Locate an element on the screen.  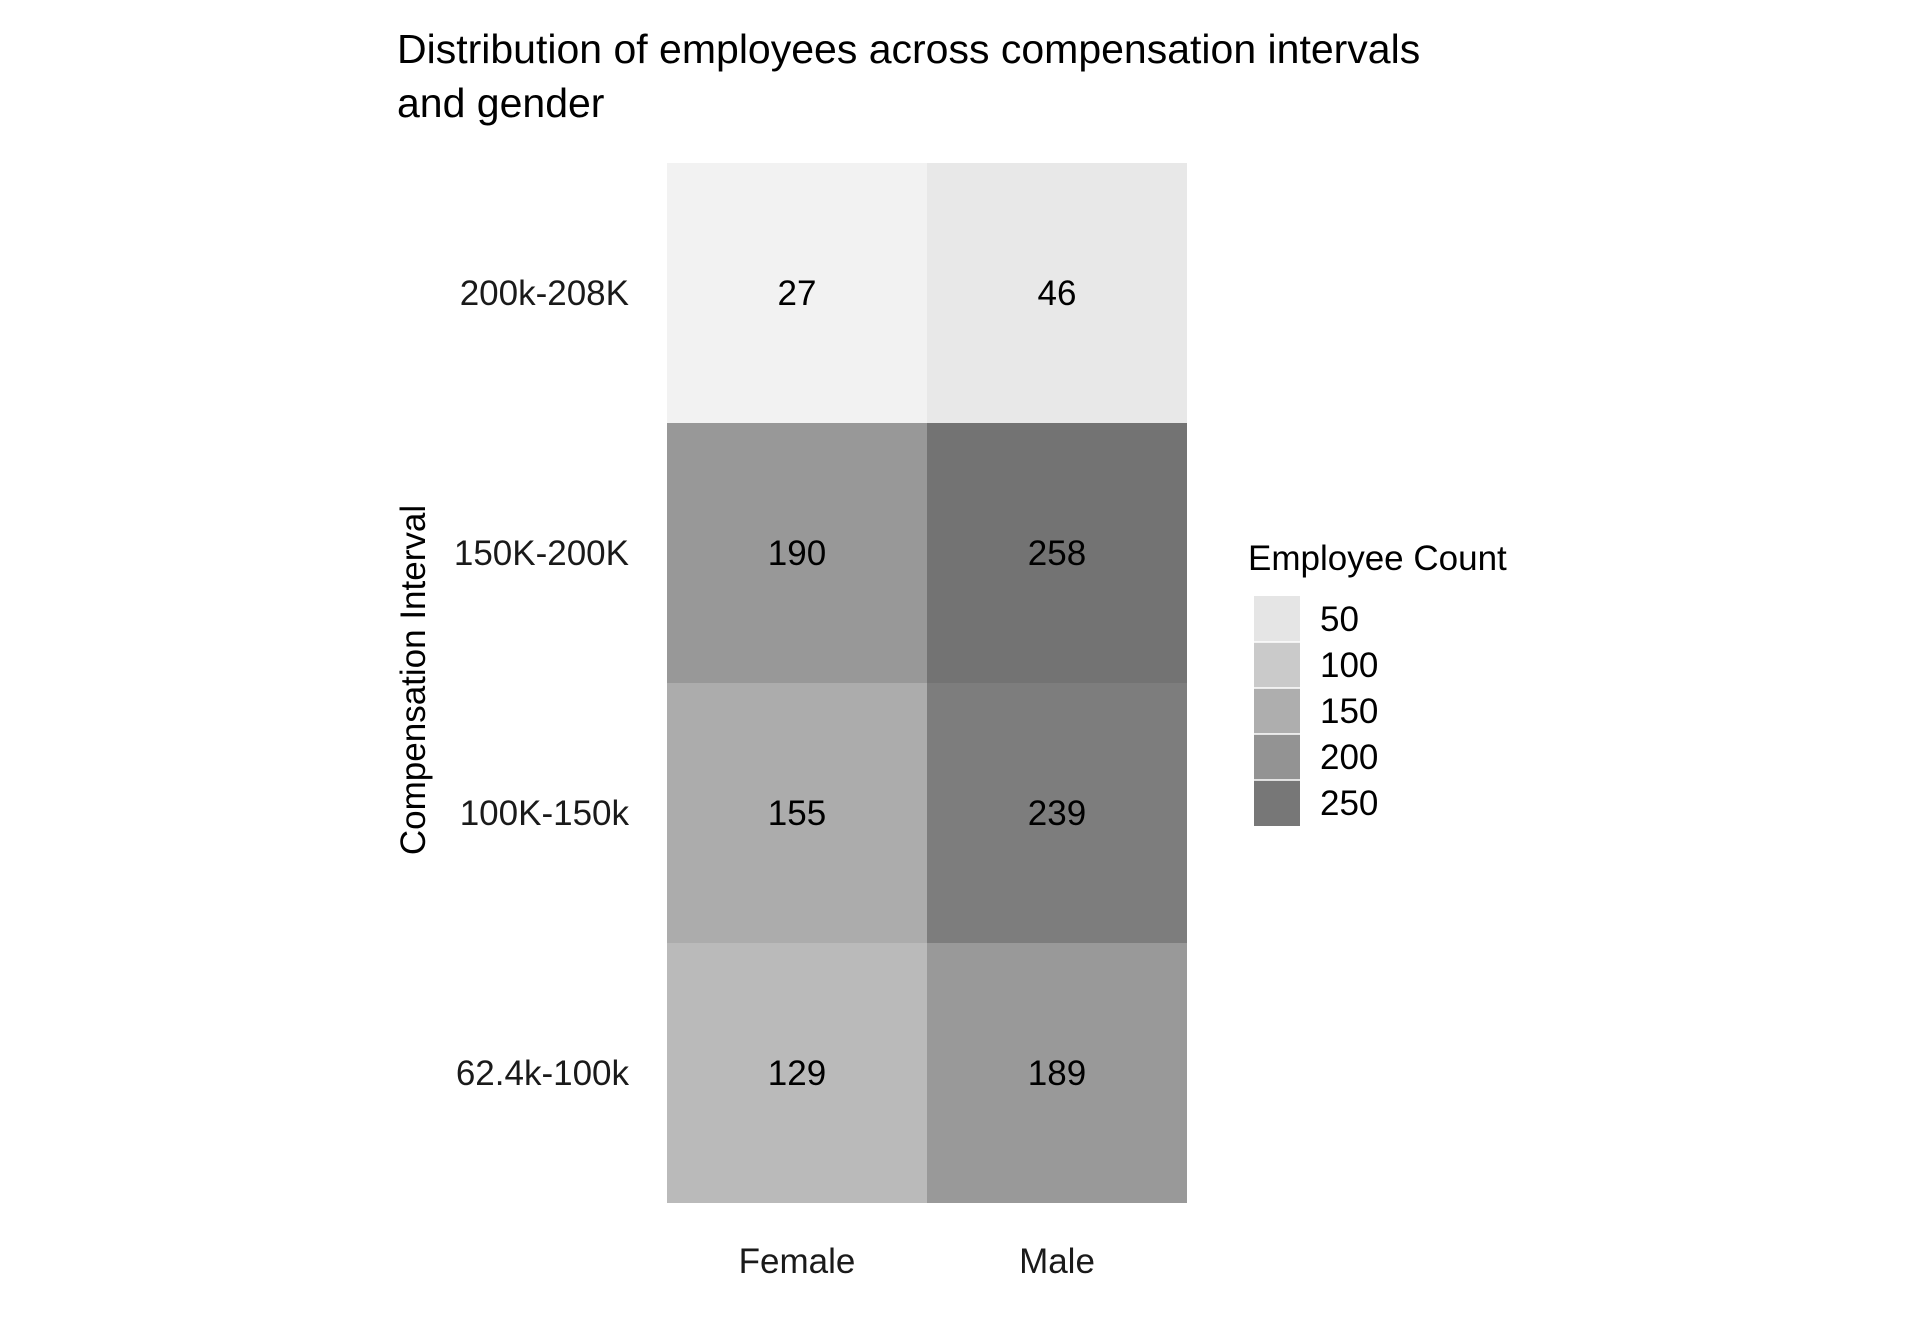
cell-value-label: 46 is located at coordinates (1057, 293).